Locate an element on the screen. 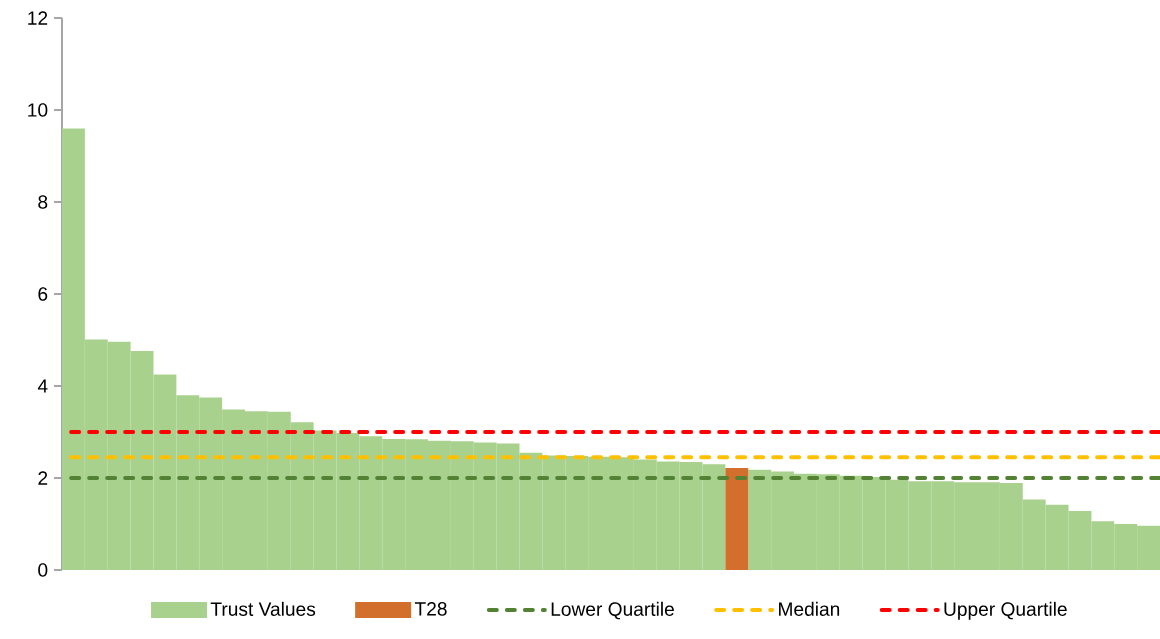 The height and width of the screenshot is (639, 1160). bar is located at coordinates (737, 518).